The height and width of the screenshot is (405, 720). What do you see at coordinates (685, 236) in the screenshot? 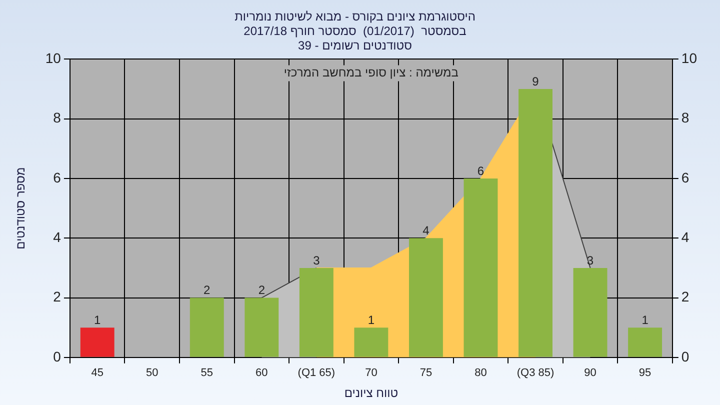
I see `y2-tick-label: 4` at bounding box center [685, 236].